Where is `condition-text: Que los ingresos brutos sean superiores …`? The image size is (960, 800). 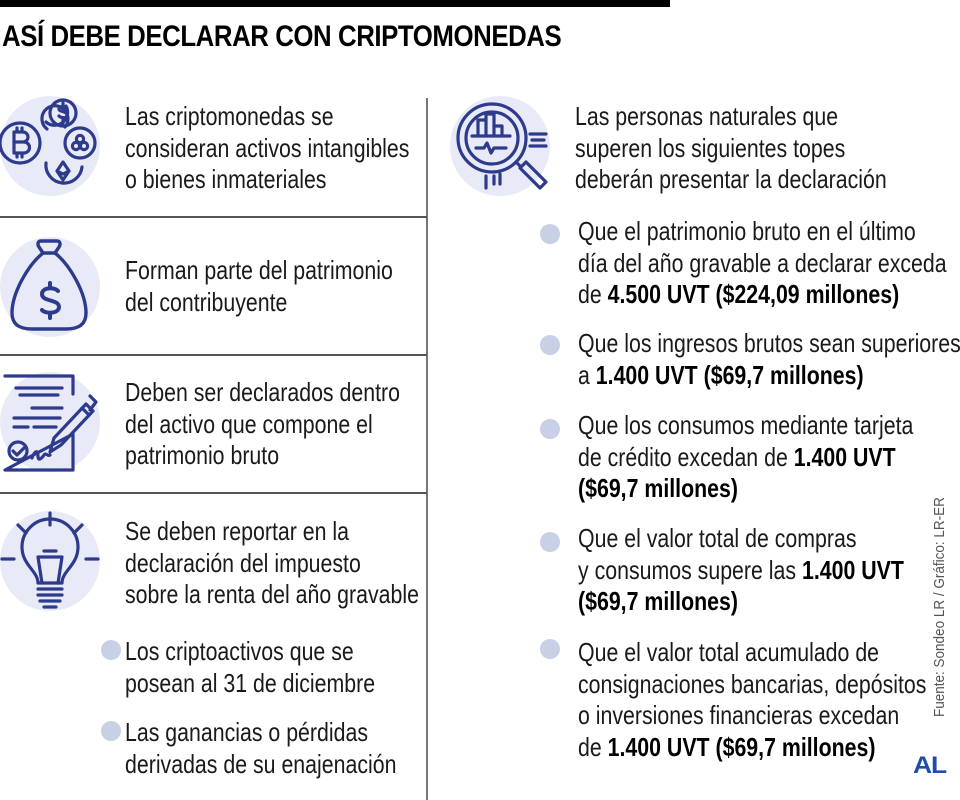 condition-text: Que los ingresos brutos sean superiores … is located at coordinates (769, 359).